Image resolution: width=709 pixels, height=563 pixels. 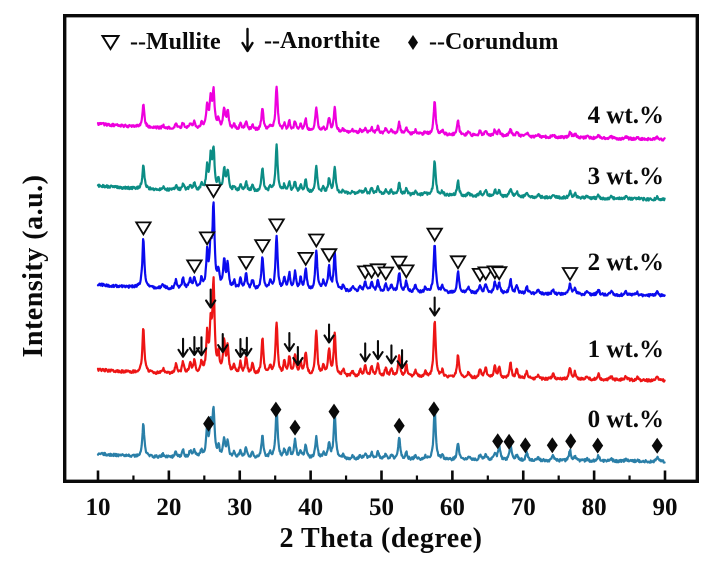 I want to click on trace-label-2wt: 2 wt.%, so click(x=625, y=262).